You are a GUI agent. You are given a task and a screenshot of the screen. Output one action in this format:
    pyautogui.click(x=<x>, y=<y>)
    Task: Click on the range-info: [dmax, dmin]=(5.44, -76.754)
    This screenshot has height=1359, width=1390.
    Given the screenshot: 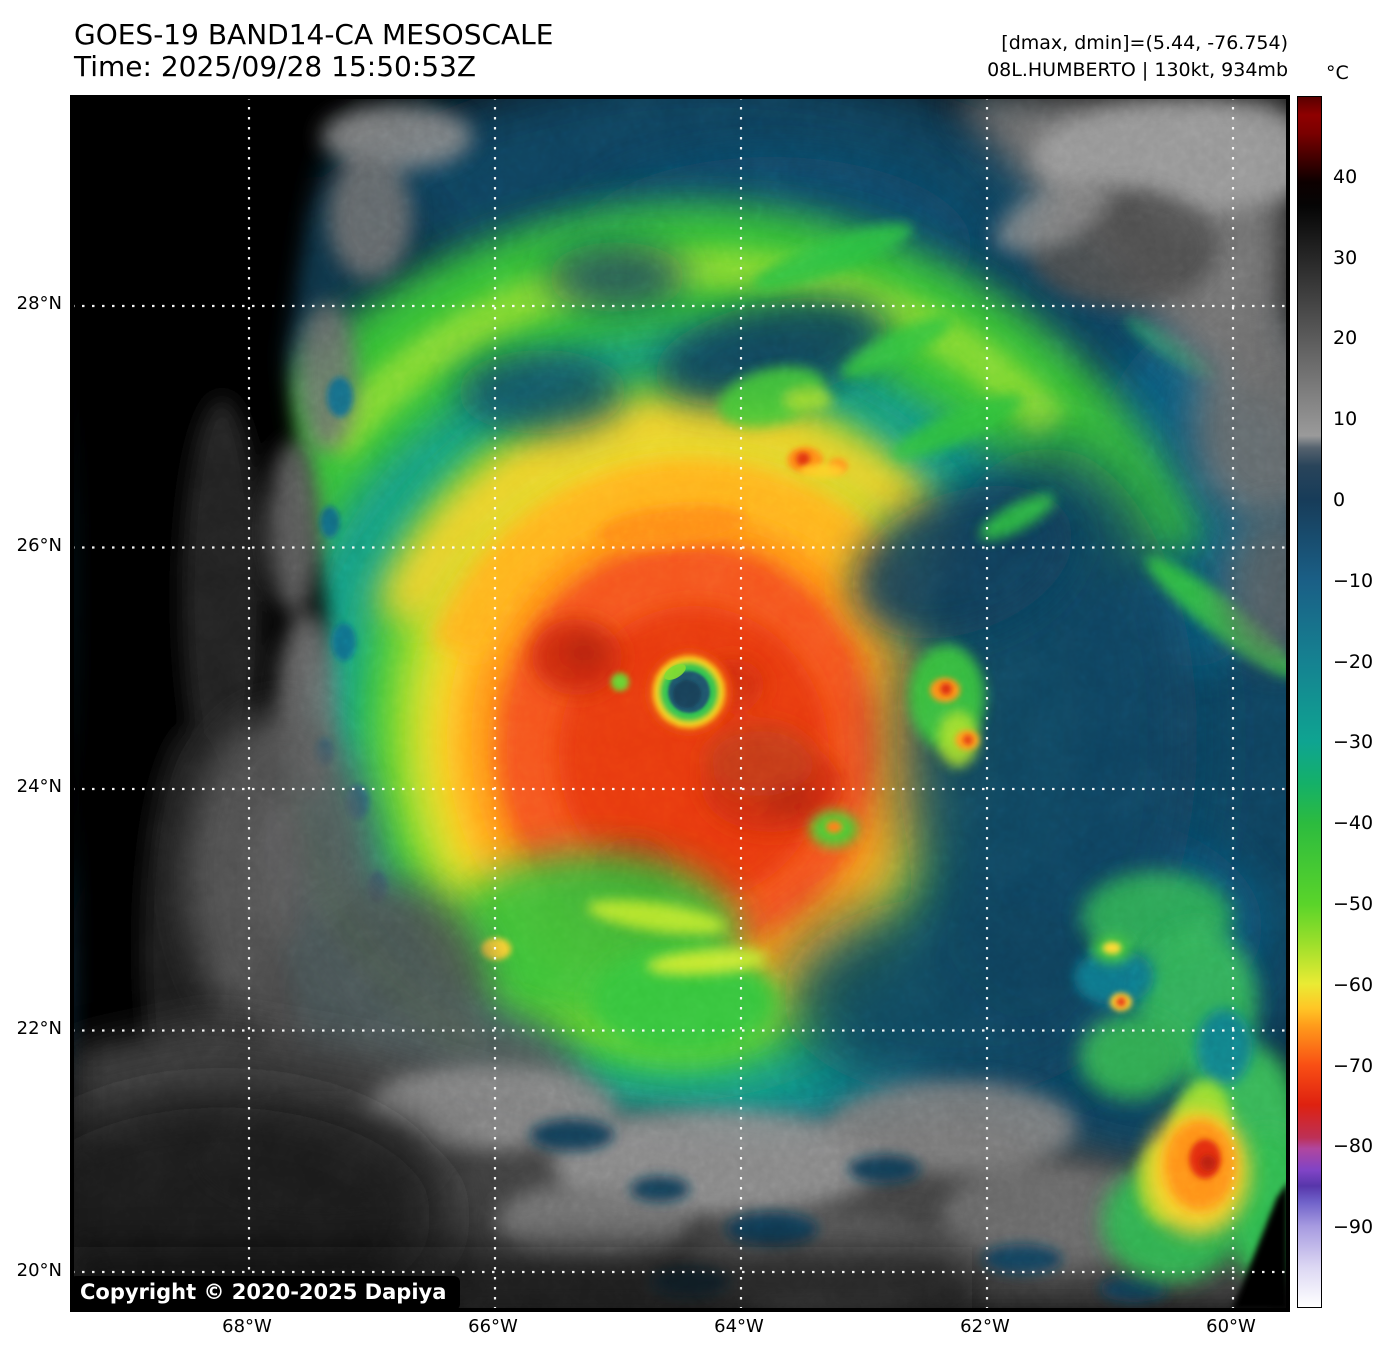 What is the action you would take?
    pyautogui.click(x=1144, y=43)
    